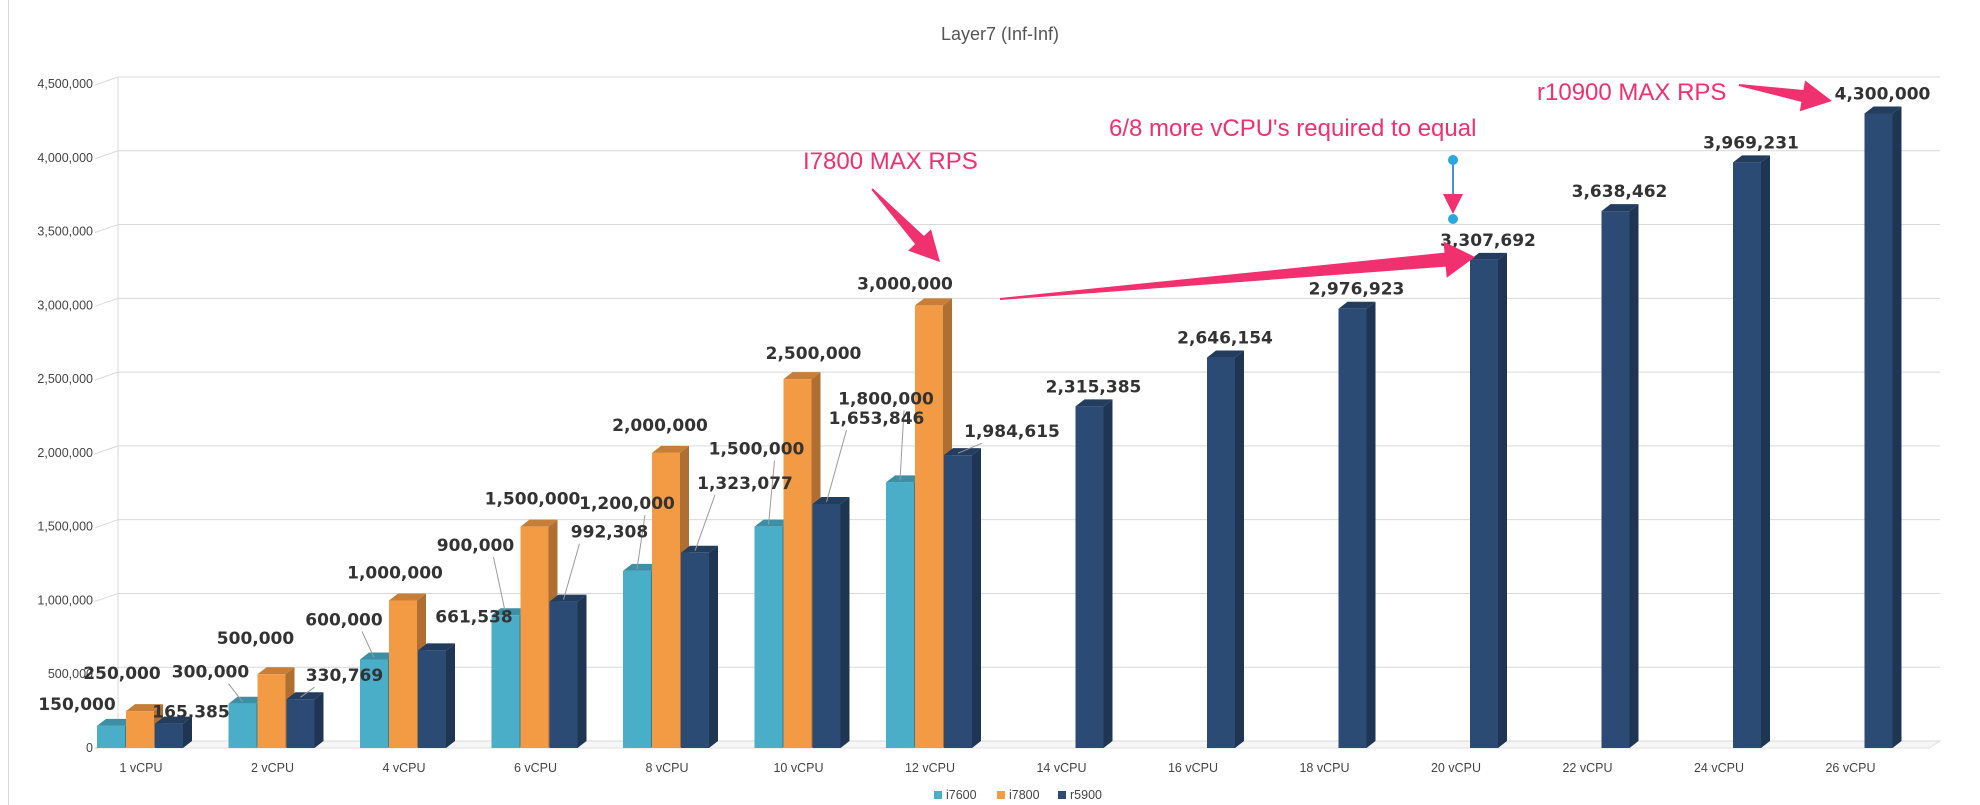 The image size is (1980, 805). Describe the element at coordinates (1631, 92) in the screenshot. I see `annotation-r10900-max: r10900 MAX RPS` at that location.